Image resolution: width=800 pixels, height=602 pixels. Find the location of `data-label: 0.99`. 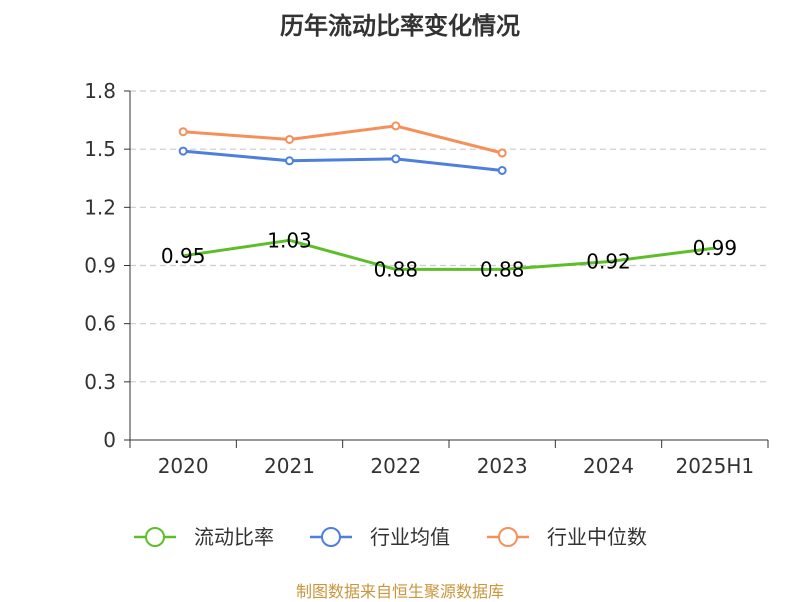

data-label: 0.99 is located at coordinates (715, 248).